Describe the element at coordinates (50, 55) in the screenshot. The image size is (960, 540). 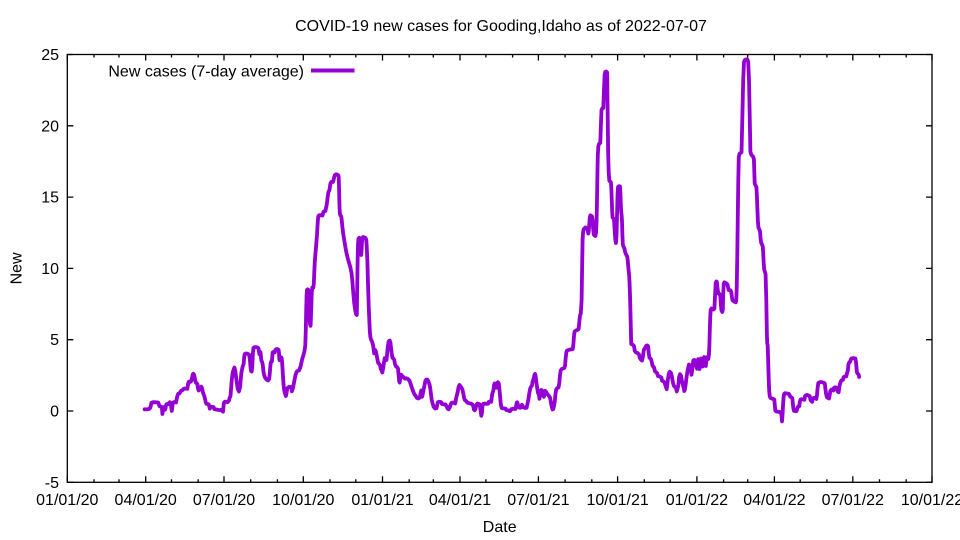
I see `svg-text: 25` at that location.